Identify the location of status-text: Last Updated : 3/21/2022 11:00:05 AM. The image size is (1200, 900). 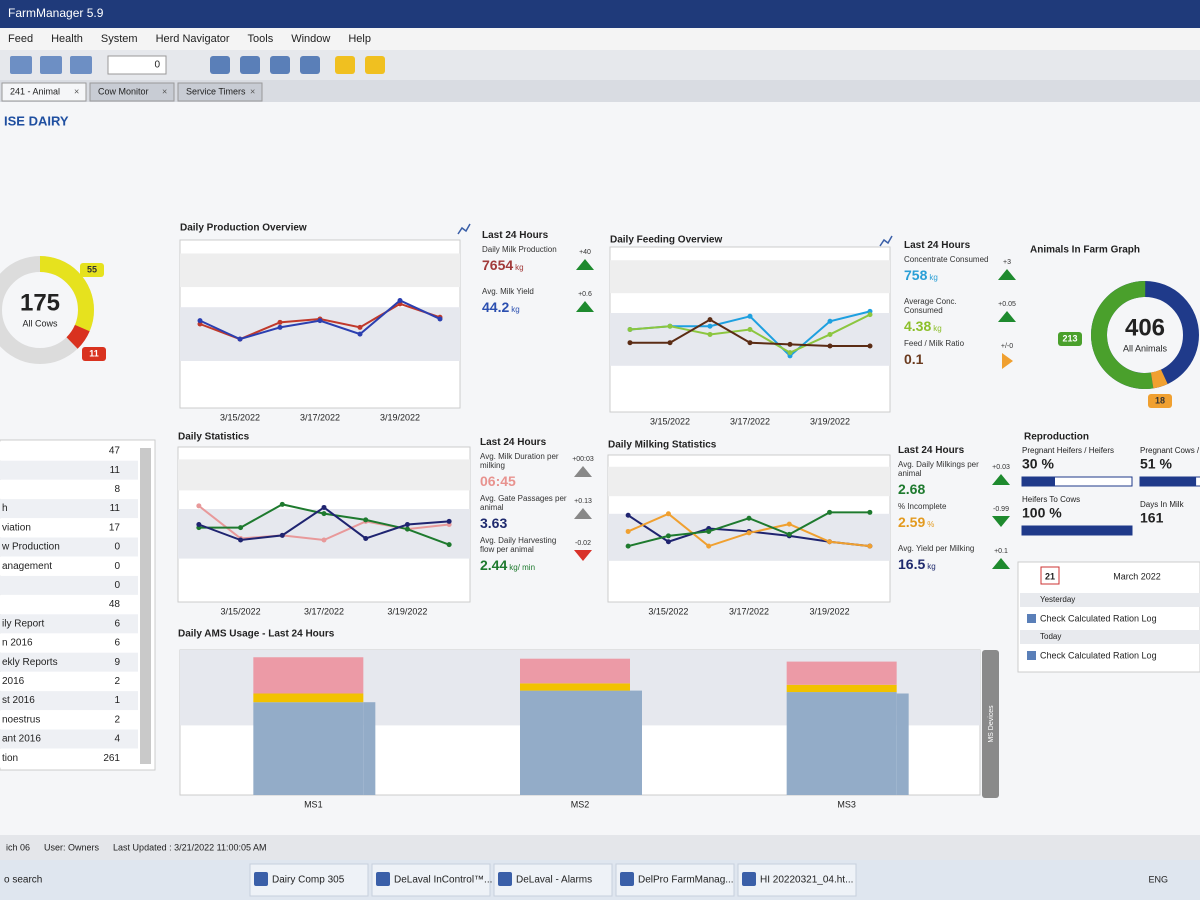
(189, 847).